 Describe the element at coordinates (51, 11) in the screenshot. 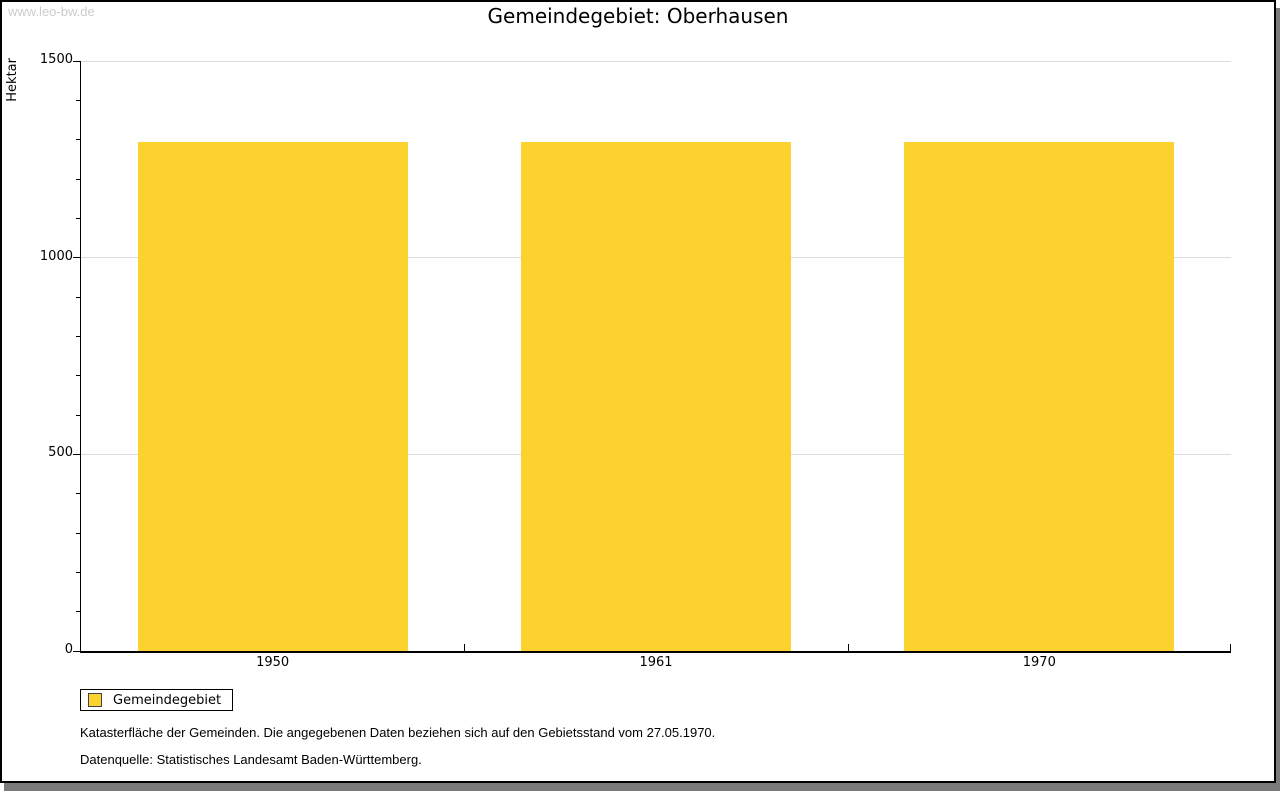

I see `watermark: www.leo-bw.de` at that location.